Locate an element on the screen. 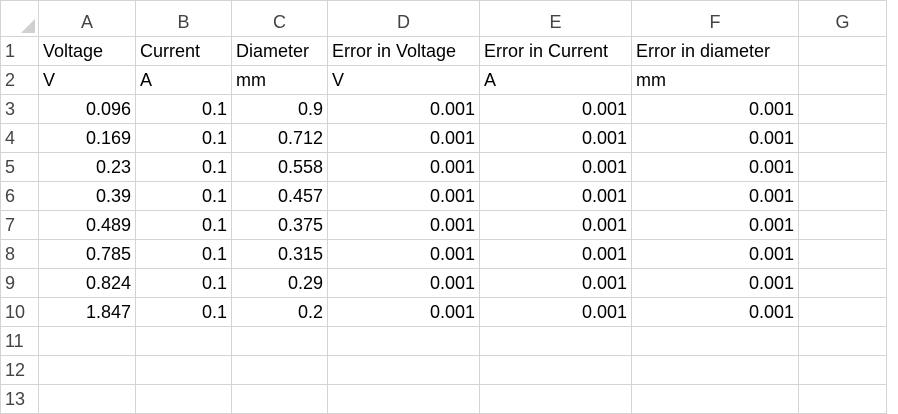  cell-a3: 0.096 is located at coordinates (87, 109).